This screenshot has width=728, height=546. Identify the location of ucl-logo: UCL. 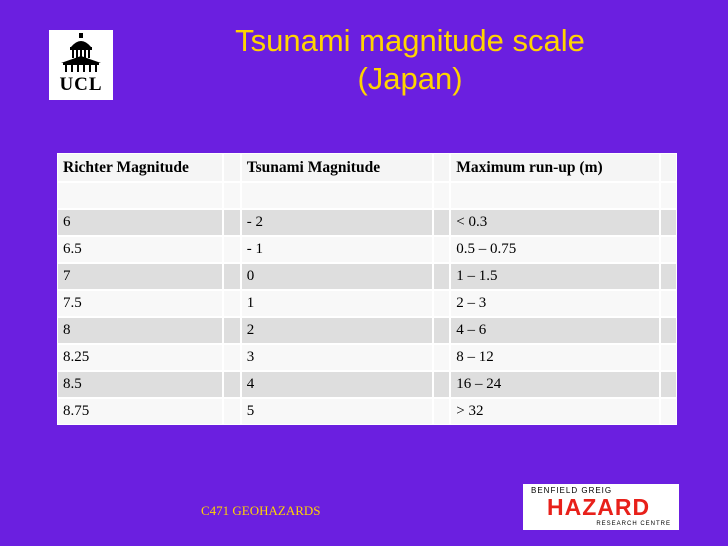
(81, 65).